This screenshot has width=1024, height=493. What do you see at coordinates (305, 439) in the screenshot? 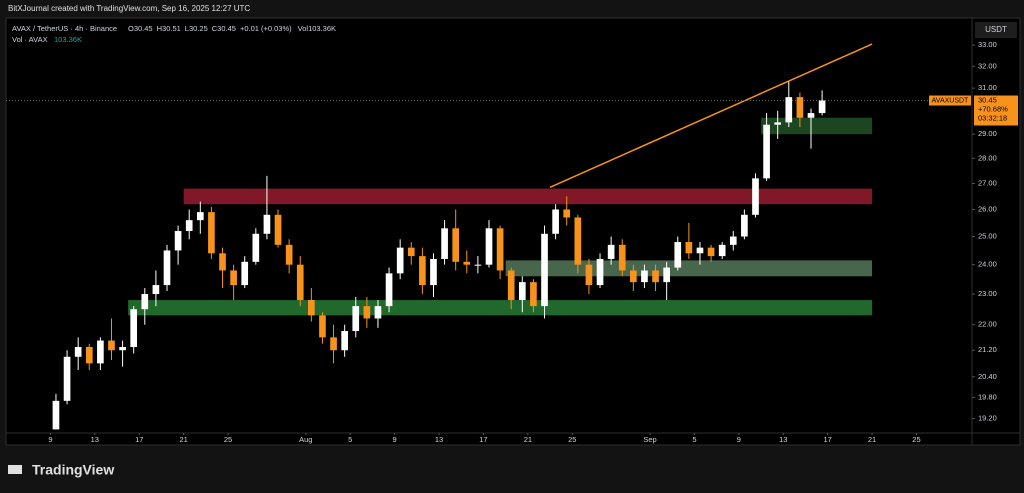
I see `x-tick-label: Aug` at bounding box center [305, 439].